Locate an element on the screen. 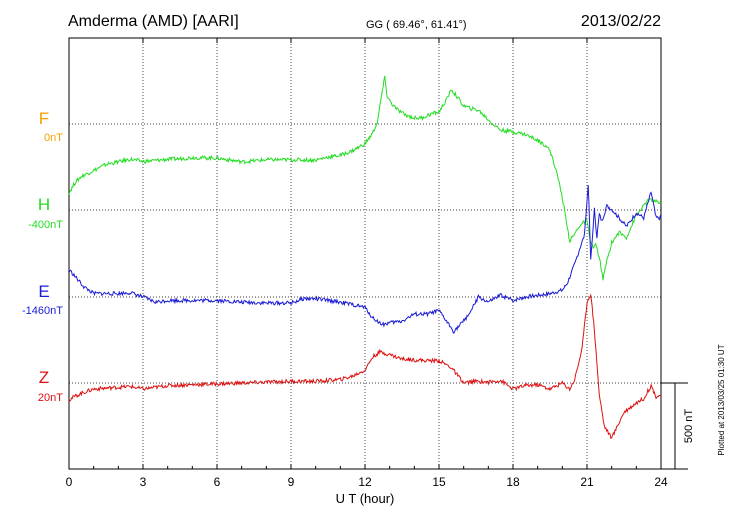  channel-label-E: E is located at coordinates (43, 291).